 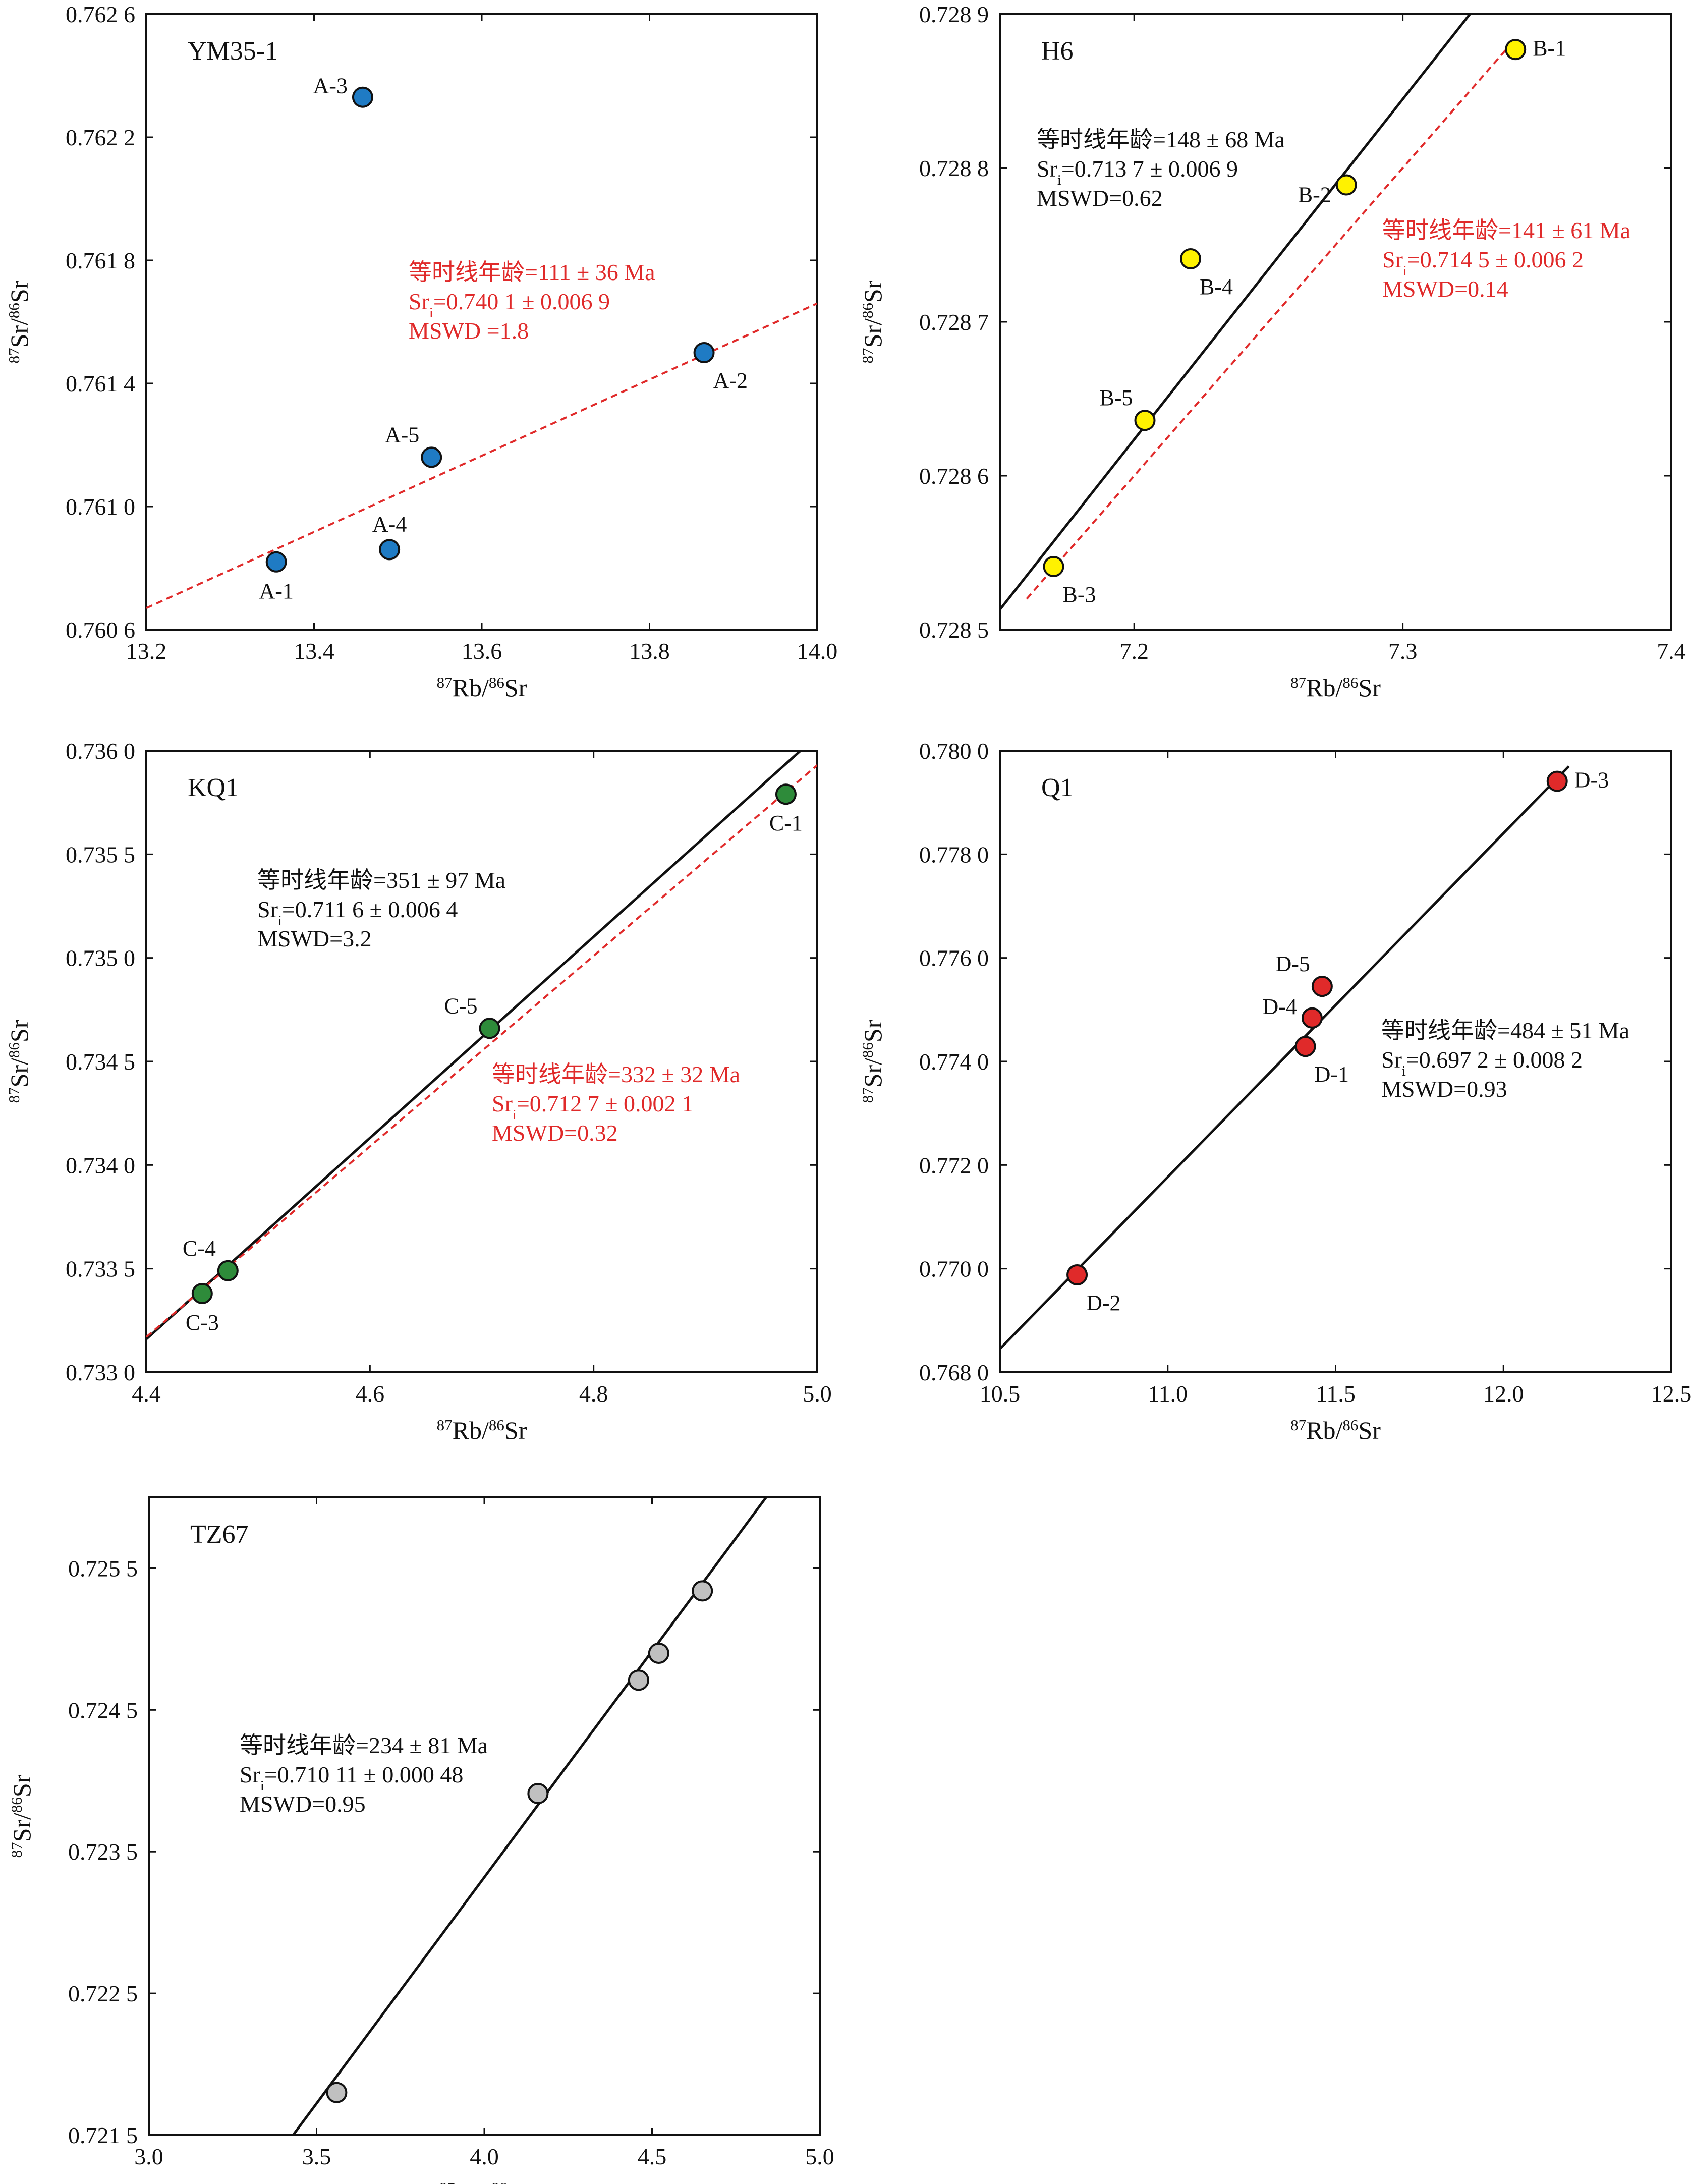 I want to click on y-tick-label: 0.778 0, so click(x=954, y=854).